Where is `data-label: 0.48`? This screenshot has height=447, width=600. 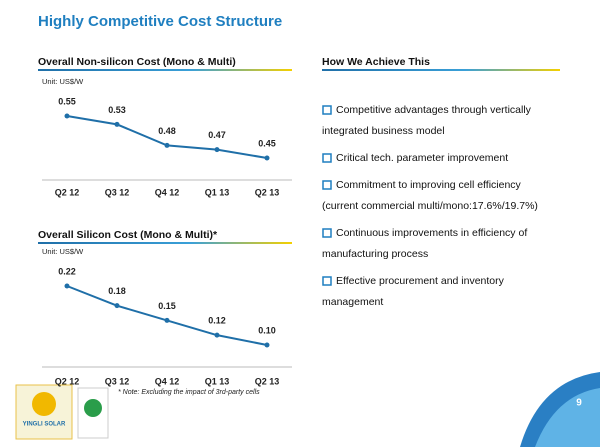
data-label: 0.48 is located at coordinates (167, 131).